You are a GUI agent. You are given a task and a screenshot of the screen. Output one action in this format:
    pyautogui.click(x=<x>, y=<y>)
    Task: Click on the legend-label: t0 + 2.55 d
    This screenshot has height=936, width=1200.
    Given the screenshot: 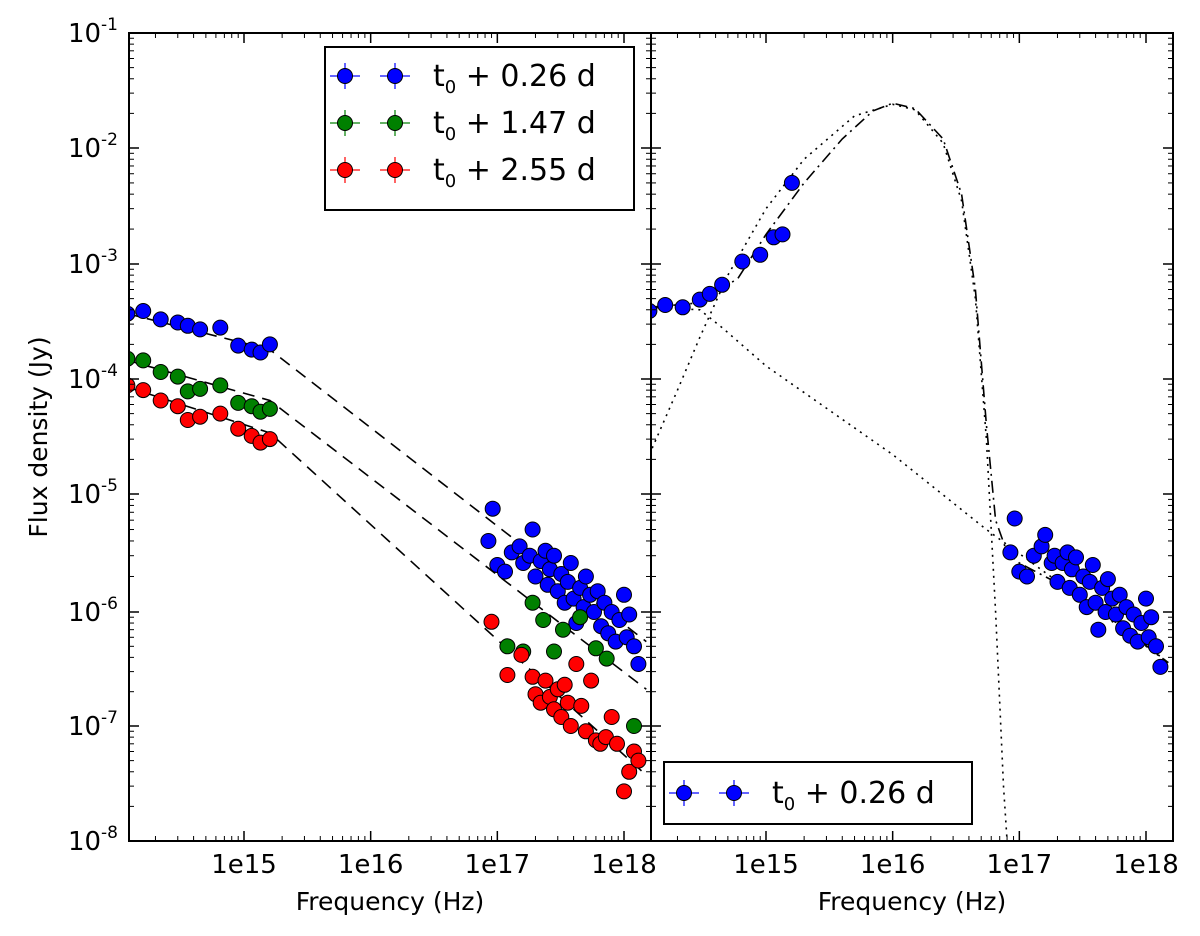 What is the action you would take?
    pyautogui.click(x=514, y=172)
    